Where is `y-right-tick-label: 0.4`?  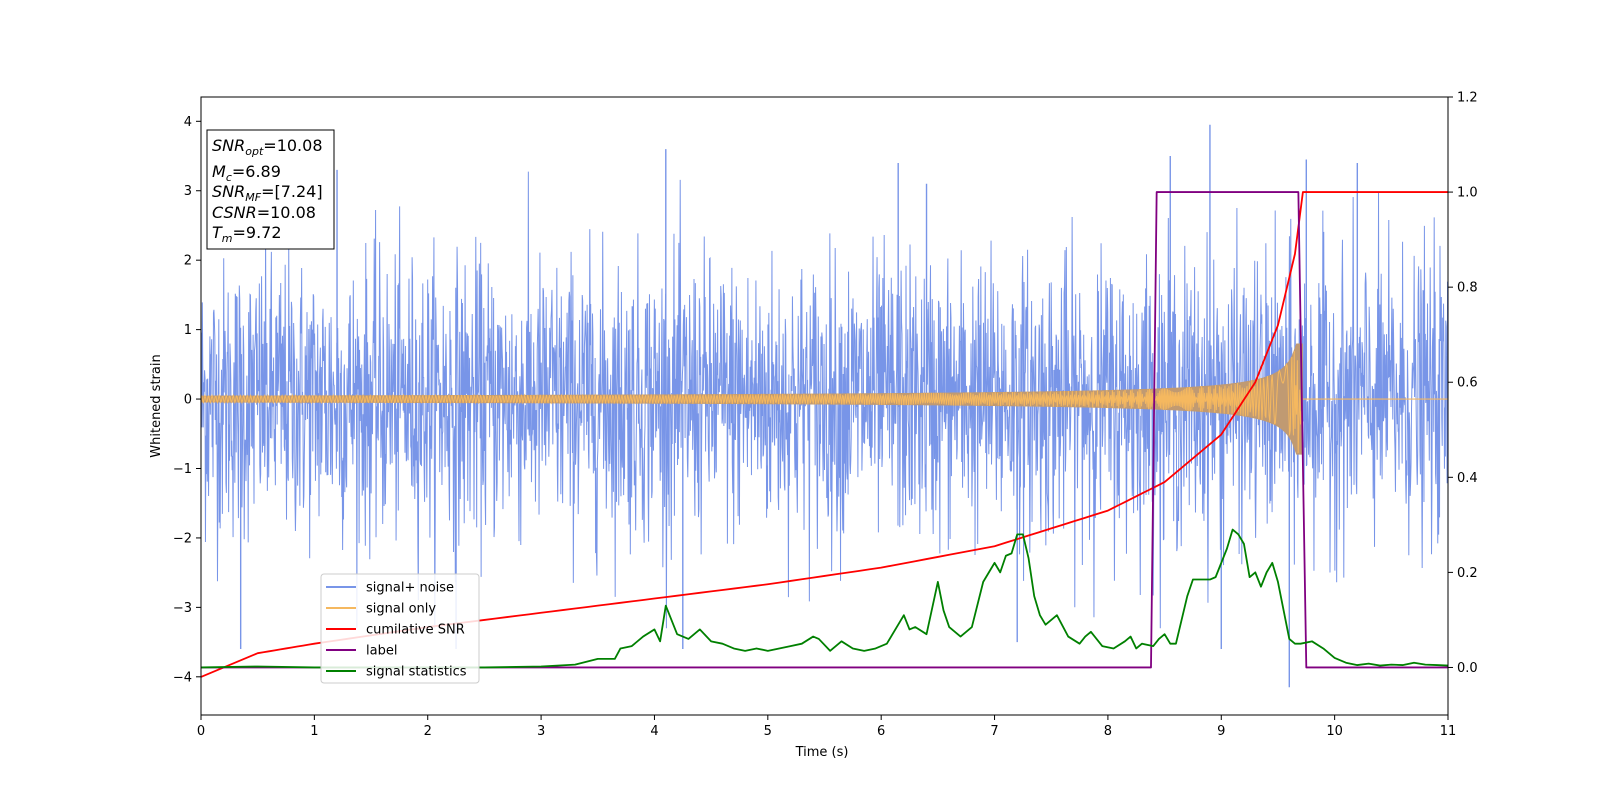
y-right-tick-label: 0.4 is located at coordinates (1467, 478).